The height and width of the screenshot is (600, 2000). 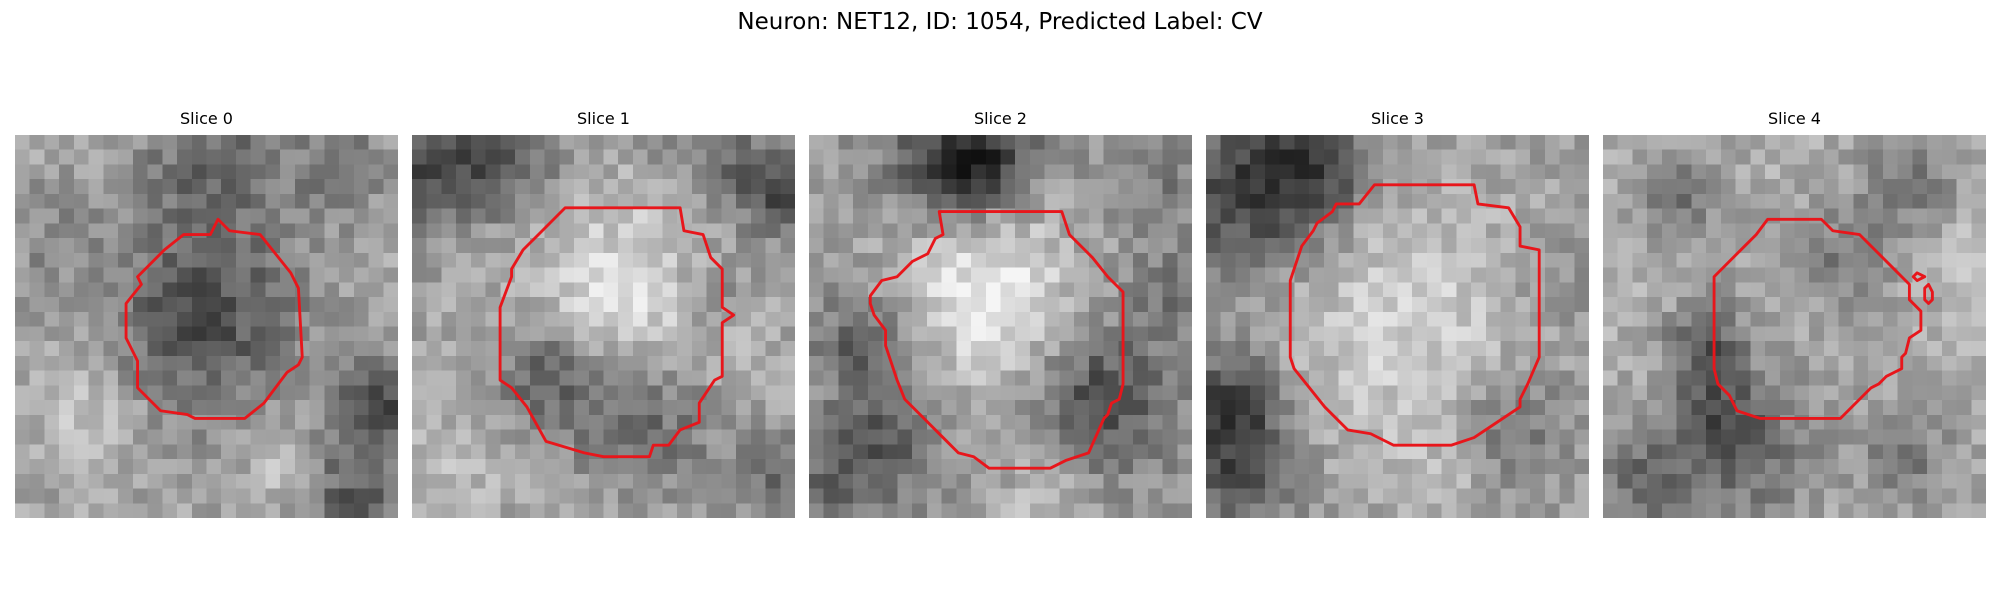 I want to click on slice-panel-4: Slice 4, so click(x=1794, y=313).